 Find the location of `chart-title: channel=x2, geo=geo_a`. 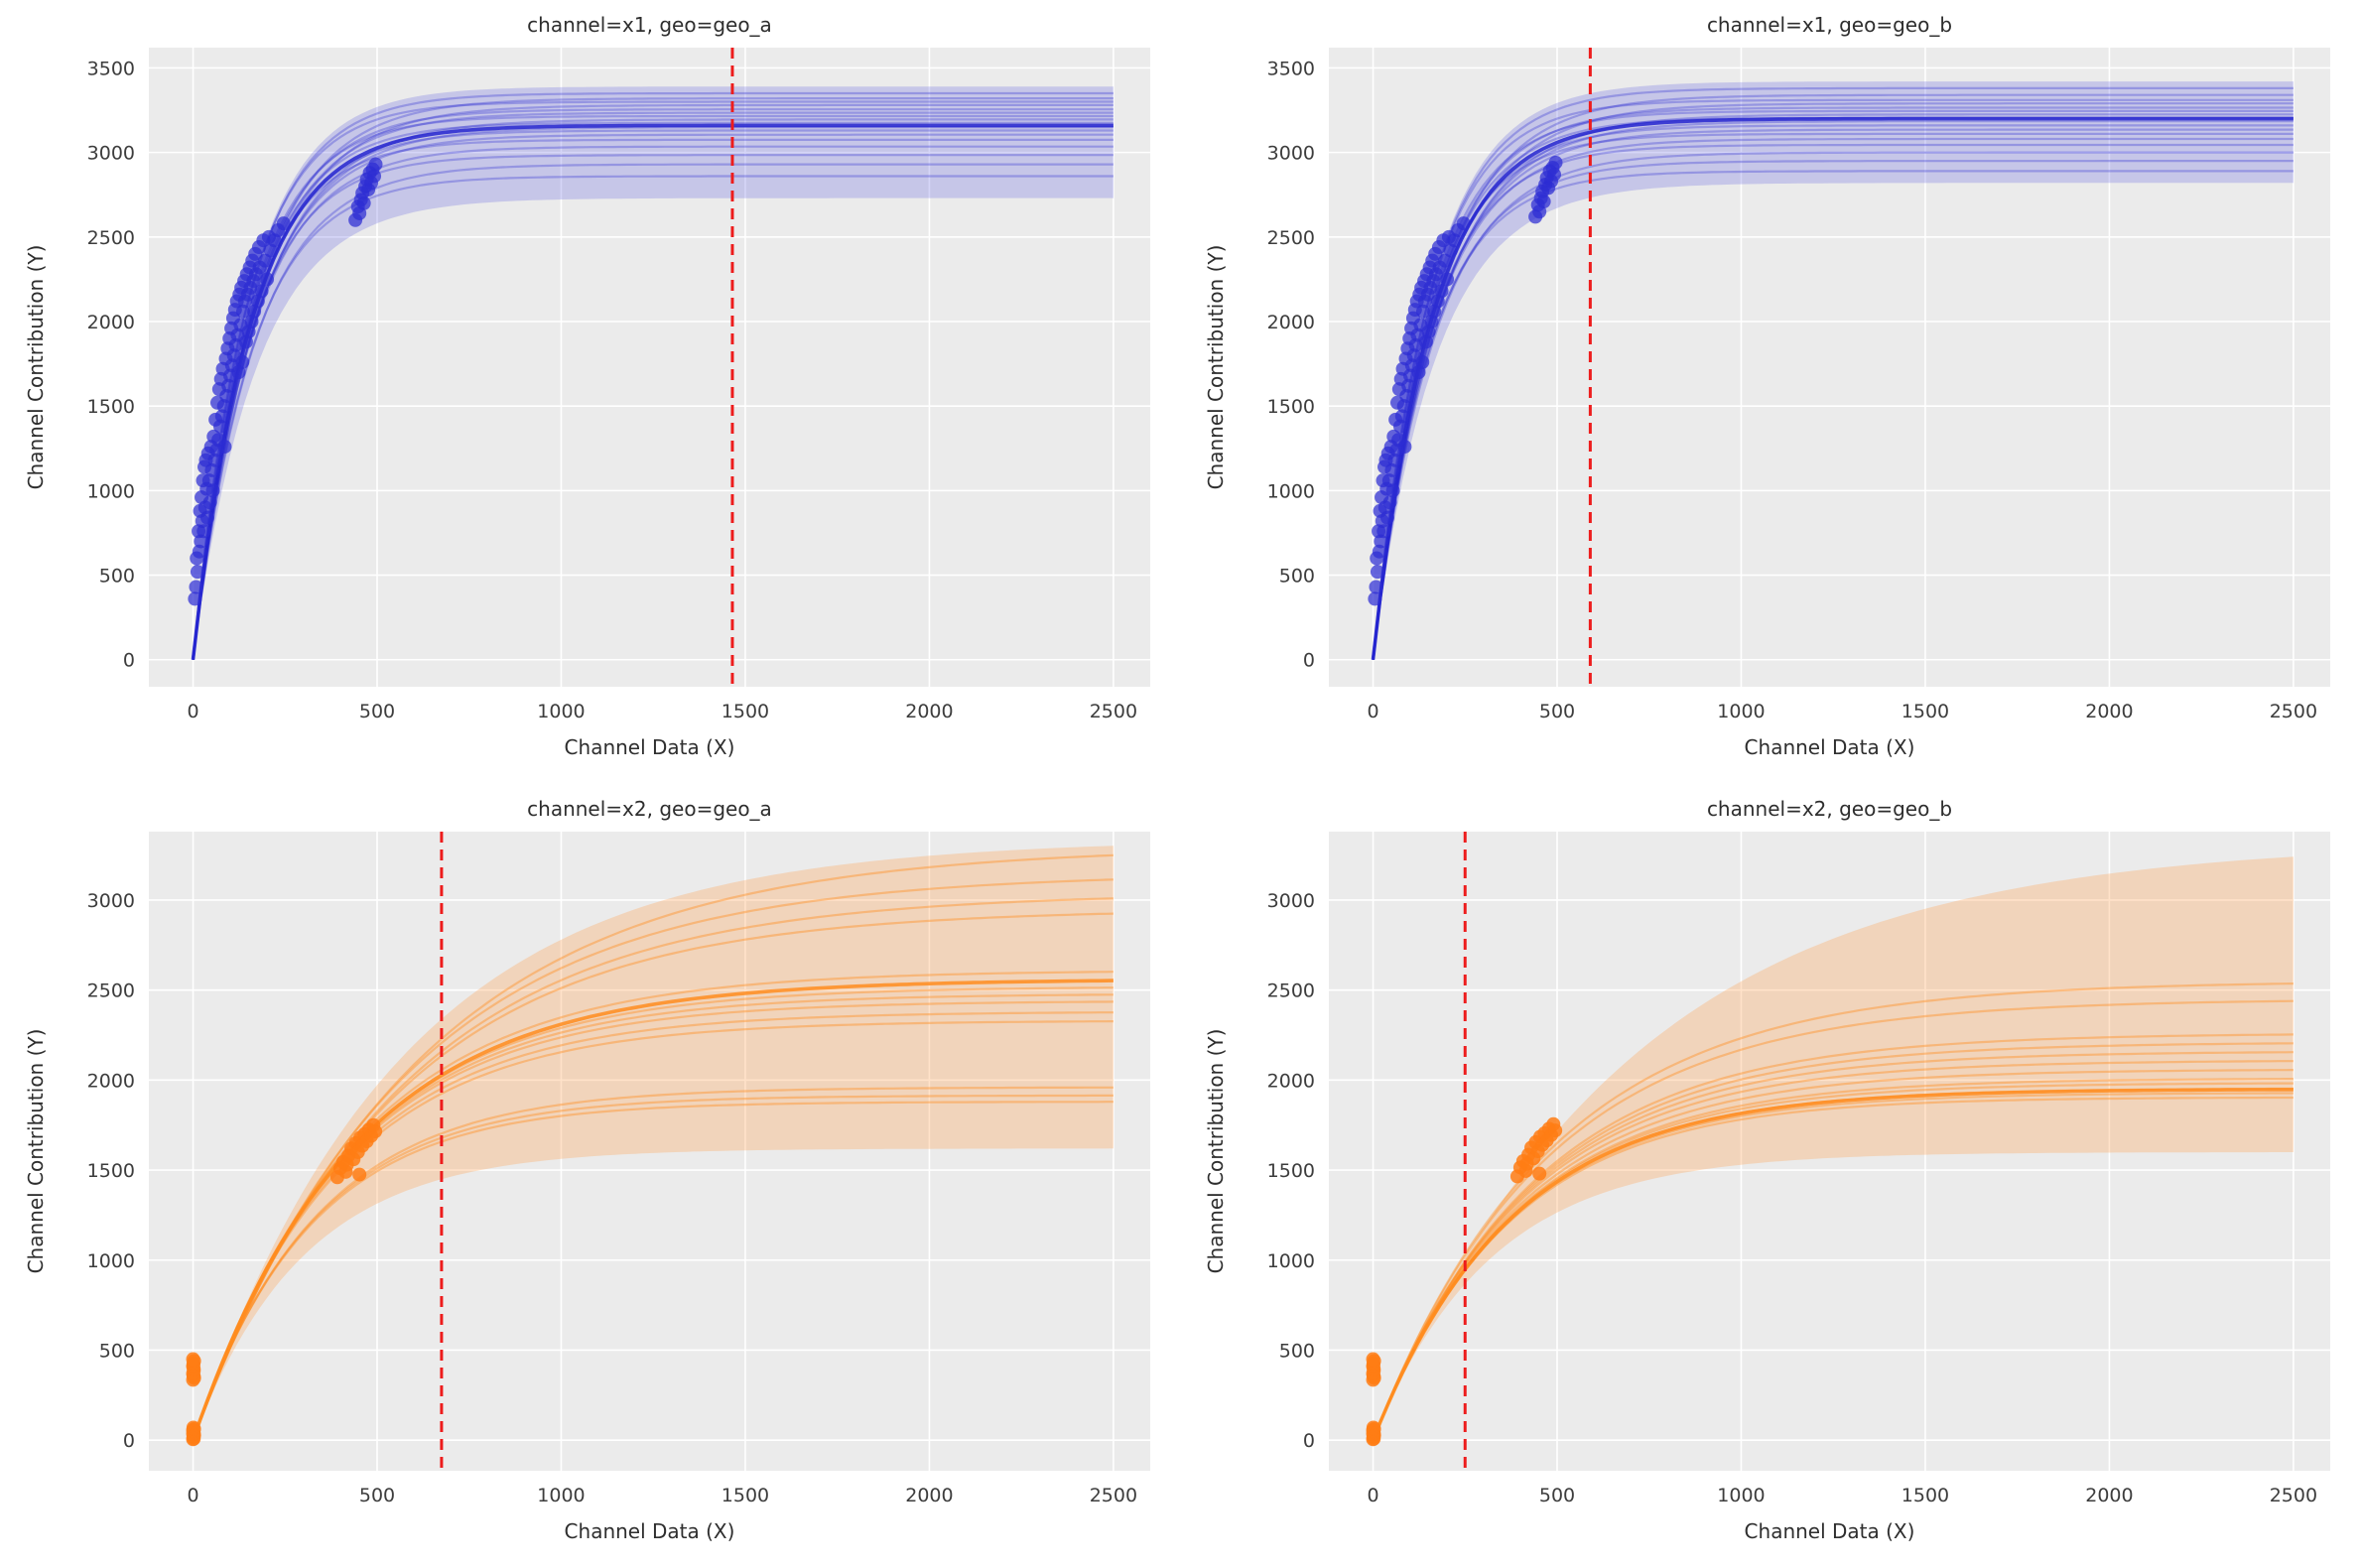

chart-title: channel=x2, geo=geo_a is located at coordinates (649, 809).